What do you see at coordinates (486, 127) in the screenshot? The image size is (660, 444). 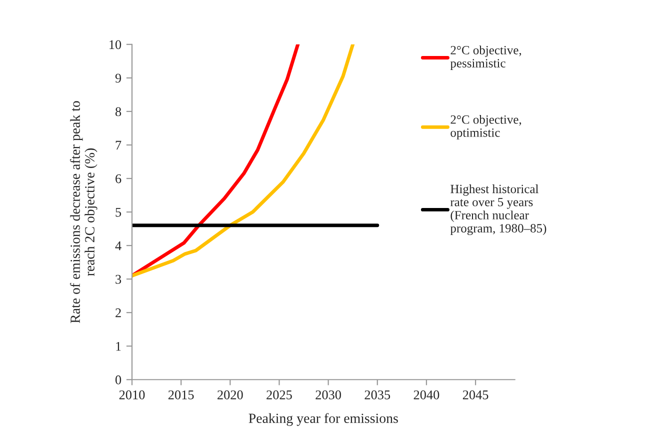 I see `legend-label: 2°C objective, optimistic` at bounding box center [486, 127].